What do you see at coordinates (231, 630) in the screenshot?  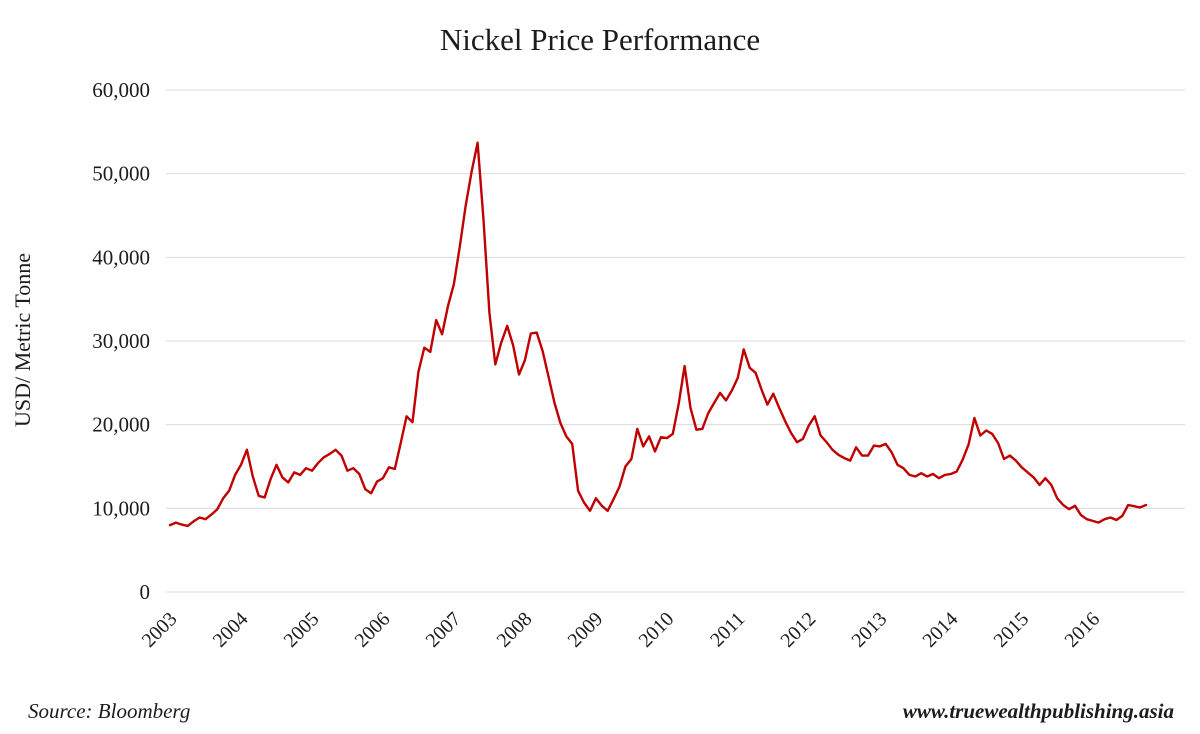 I see `x-tick-label: 2004` at bounding box center [231, 630].